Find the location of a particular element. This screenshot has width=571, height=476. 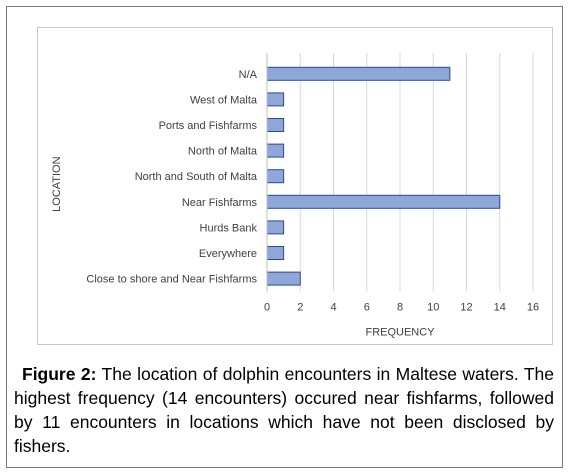

x-tick-label-5: 10 is located at coordinates (433, 307).